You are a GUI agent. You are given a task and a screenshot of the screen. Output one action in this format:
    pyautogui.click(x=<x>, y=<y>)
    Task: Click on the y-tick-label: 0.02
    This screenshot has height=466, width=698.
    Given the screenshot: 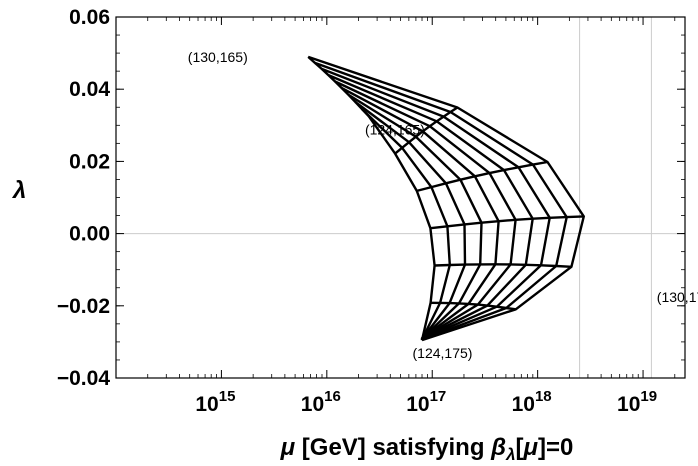 What is the action you would take?
    pyautogui.click(x=89, y=161)
    